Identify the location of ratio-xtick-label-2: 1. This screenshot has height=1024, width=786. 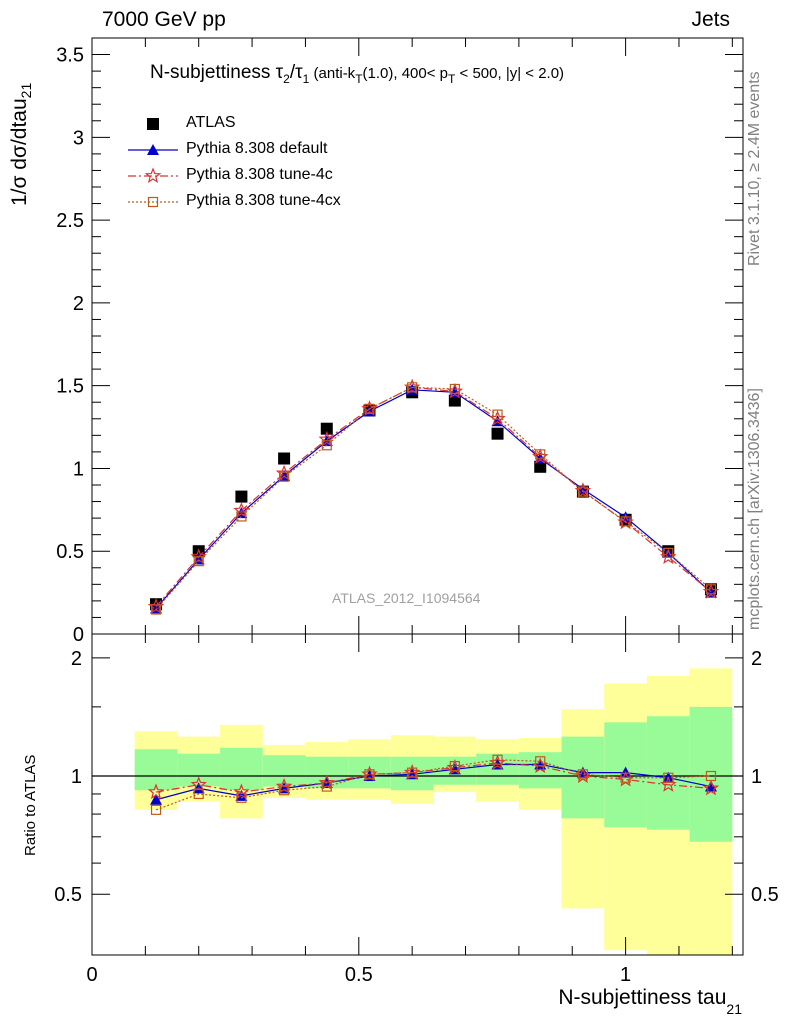
(625, 975).